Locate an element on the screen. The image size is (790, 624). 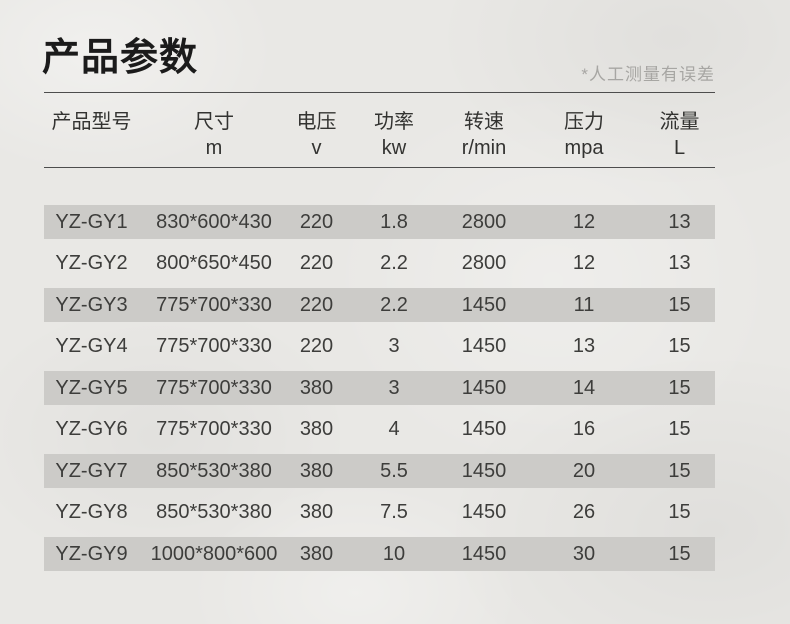
header-label: 尺寸 is located at coordinates (214, 122).